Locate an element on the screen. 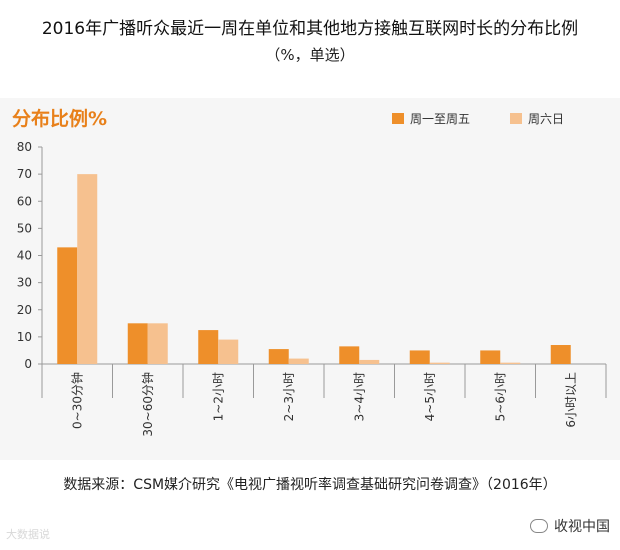  y-tick-label: 20 is located at coordinates (24, 310).